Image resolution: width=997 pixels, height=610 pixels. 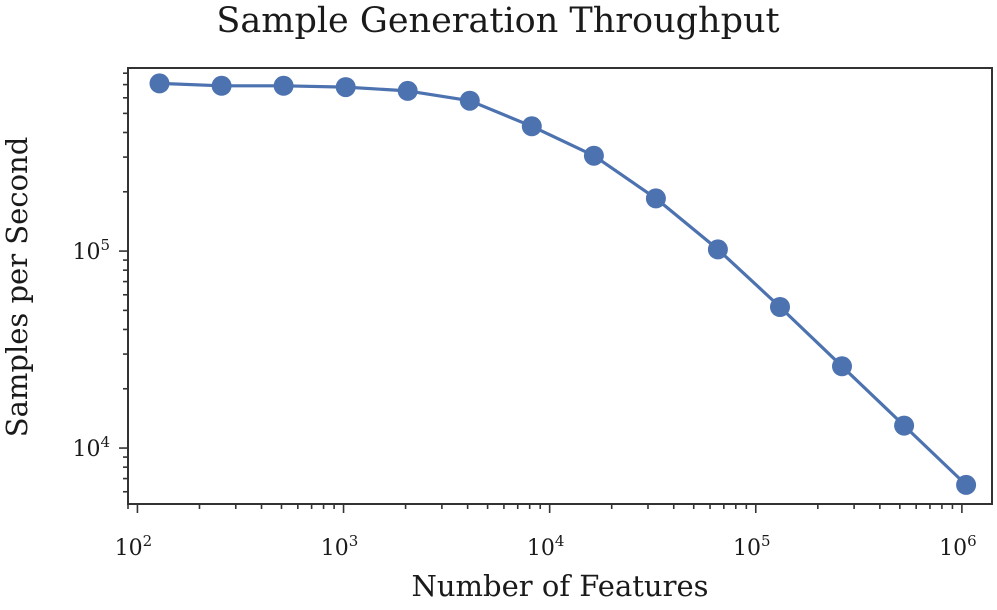 What do you see at coordinates (752, 546) in the screenshot?
I see `x-tick-label: 10⁵` at bounding box center [752, 546].